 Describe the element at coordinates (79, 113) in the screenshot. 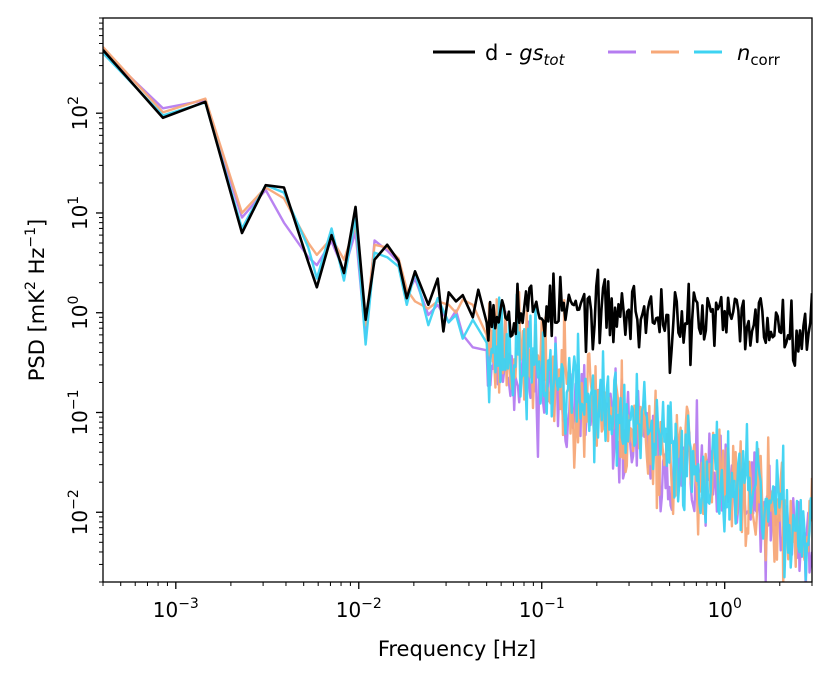

I see `y-tick-label: 102` at that location.